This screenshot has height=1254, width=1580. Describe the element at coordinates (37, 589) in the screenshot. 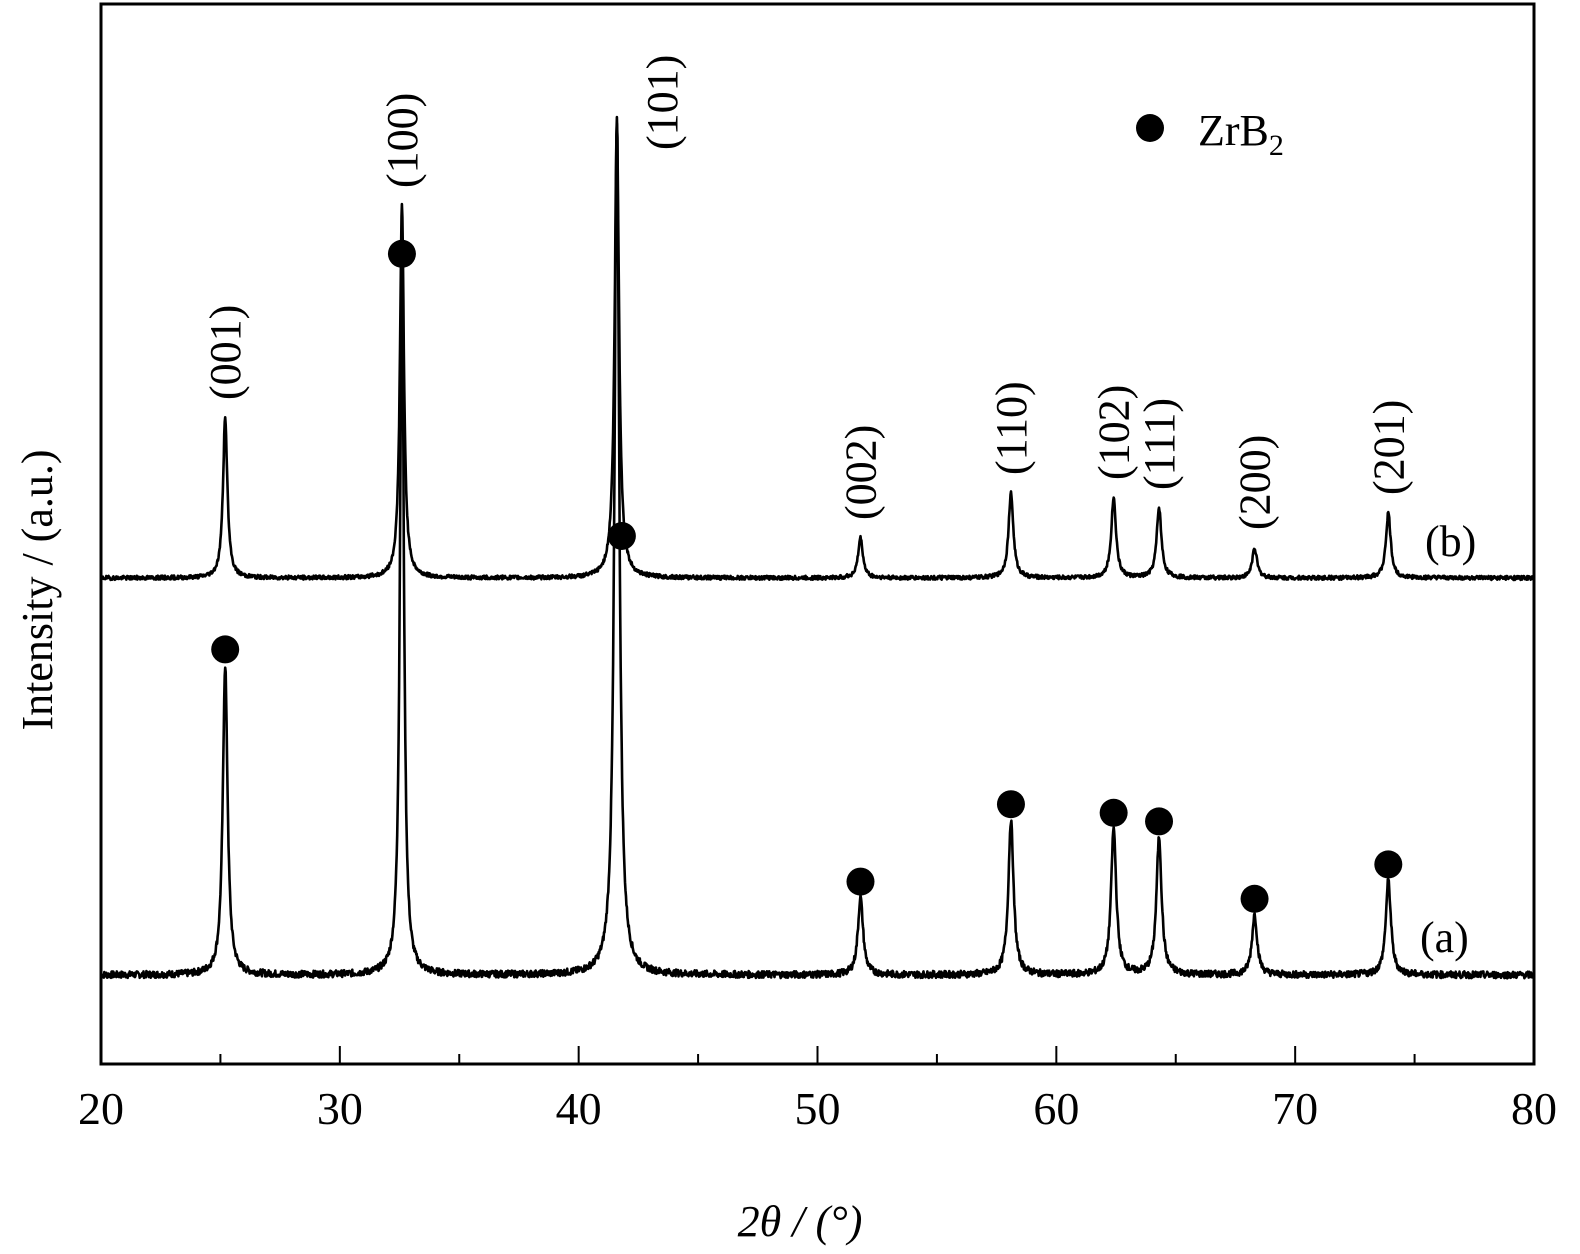

I see `y-axis-title: Intensity / (a.u.)` at that location.